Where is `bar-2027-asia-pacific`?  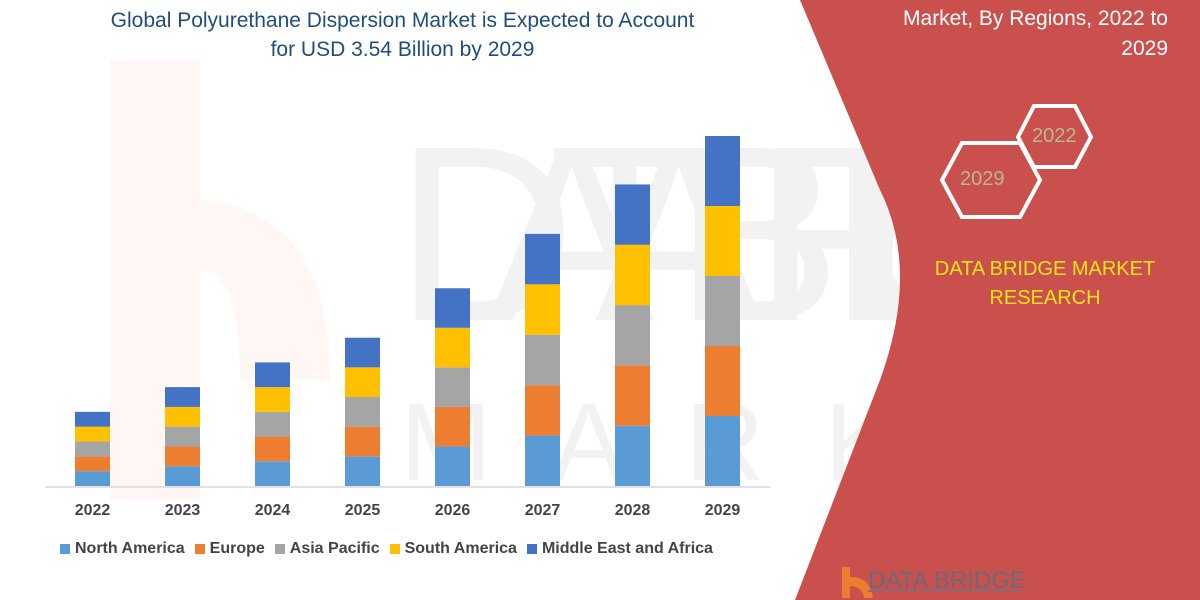
bar-2027-asia-pacific is located at coordinates (542, 360).